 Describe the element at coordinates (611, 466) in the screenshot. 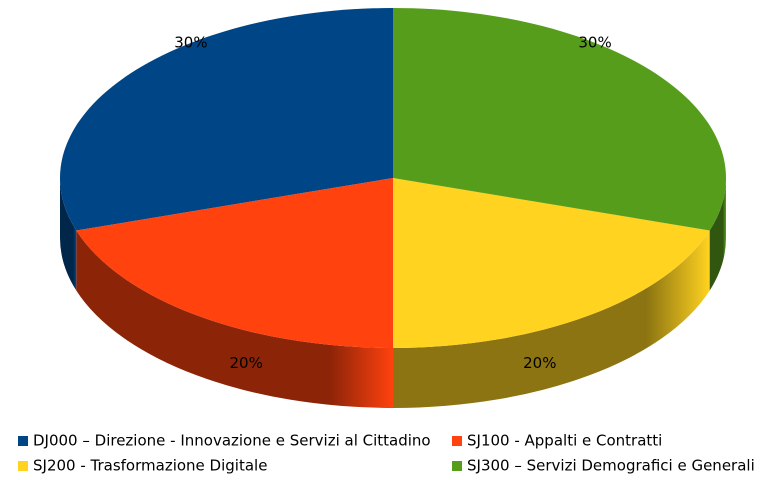

I see `legend-label: SJ300 – Servizi Demografici e Generali` at that location.